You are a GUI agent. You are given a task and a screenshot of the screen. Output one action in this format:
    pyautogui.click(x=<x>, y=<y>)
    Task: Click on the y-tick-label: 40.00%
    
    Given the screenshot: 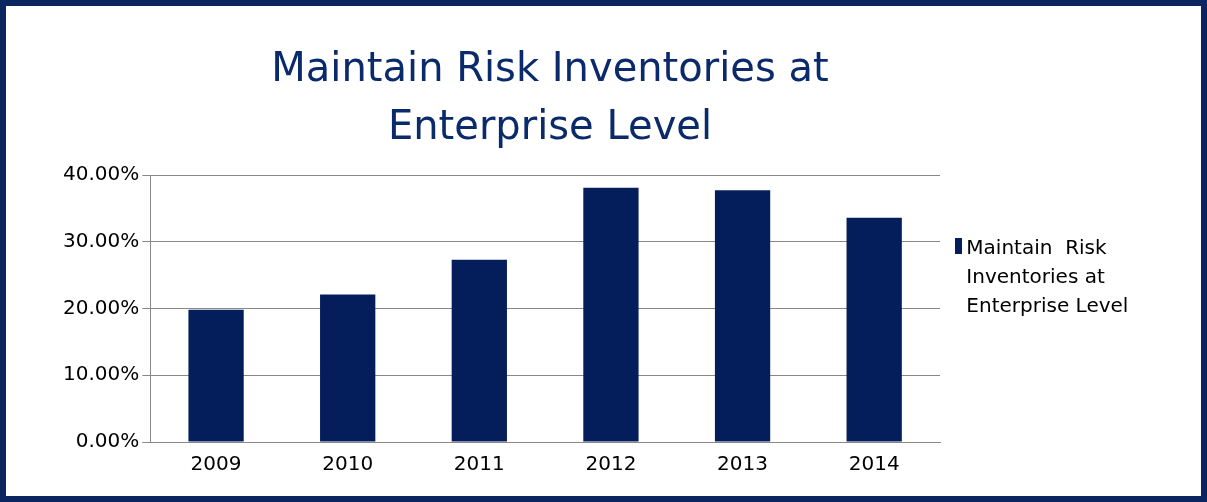 What is the action you would take?
    pyautogui.click(x=101, y=173)
    